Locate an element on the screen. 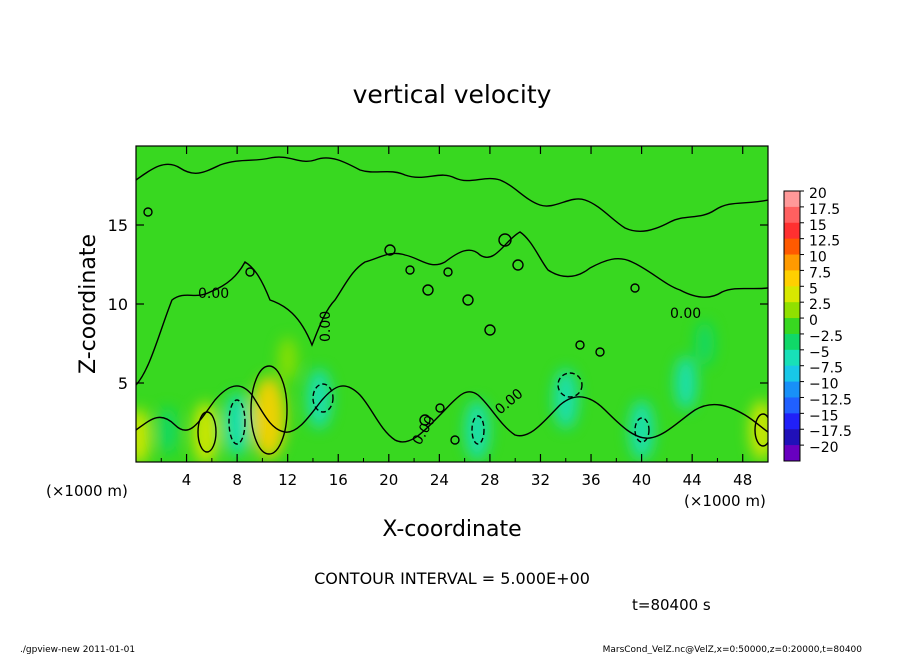 The image size is (904, 654). colorbar-label: −12.5 is located at coordinates (830, 400).